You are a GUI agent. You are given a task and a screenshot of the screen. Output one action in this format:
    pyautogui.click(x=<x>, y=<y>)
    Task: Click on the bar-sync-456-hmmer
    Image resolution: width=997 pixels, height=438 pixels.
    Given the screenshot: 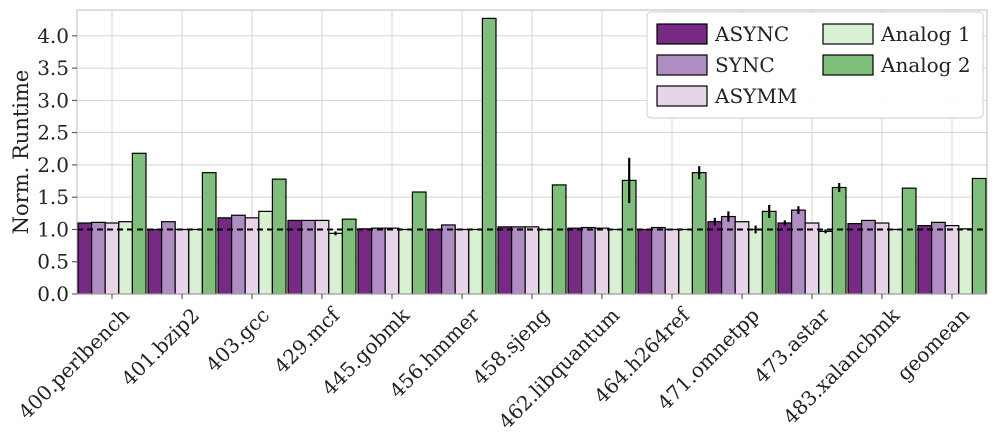 What is the action you would take?
    pyautogui.click(x=448, y=259)
    